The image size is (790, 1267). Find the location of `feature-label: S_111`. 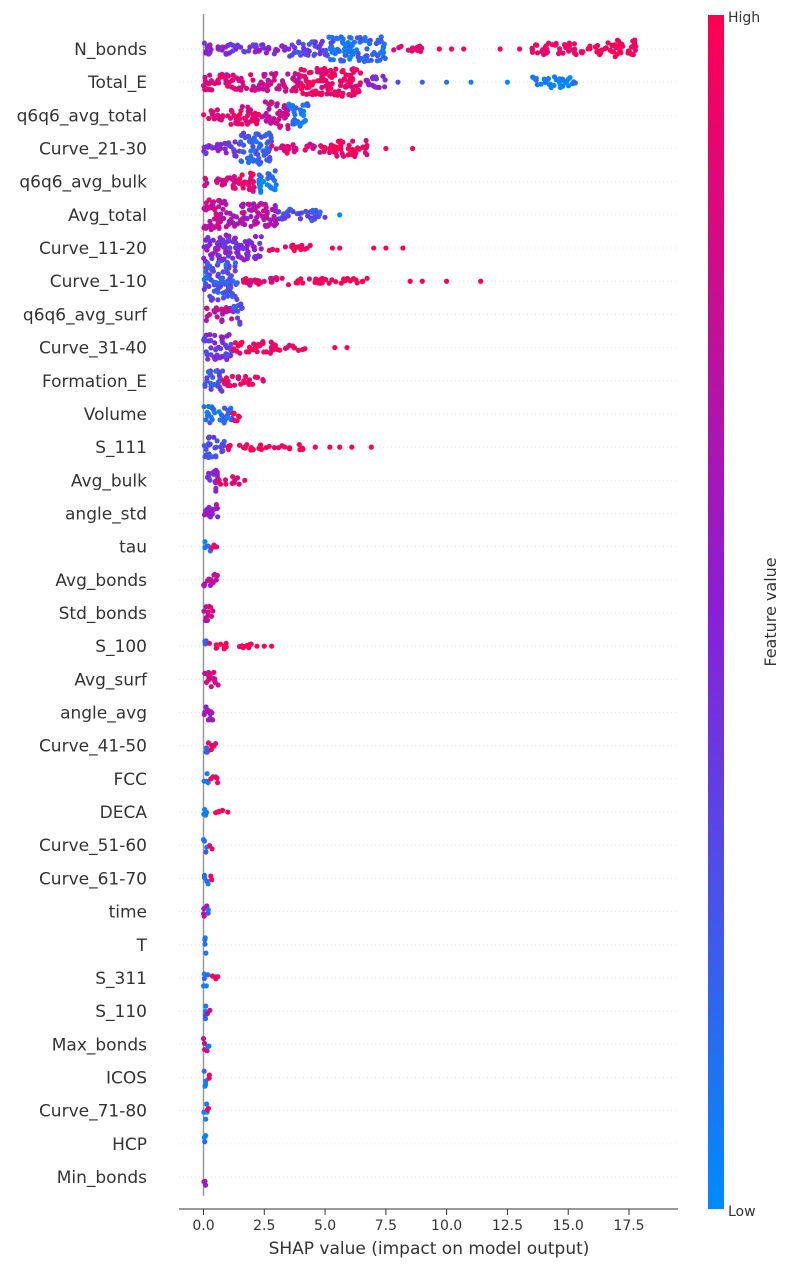

feature-label: S_111 is located at coordinates (121, 448).